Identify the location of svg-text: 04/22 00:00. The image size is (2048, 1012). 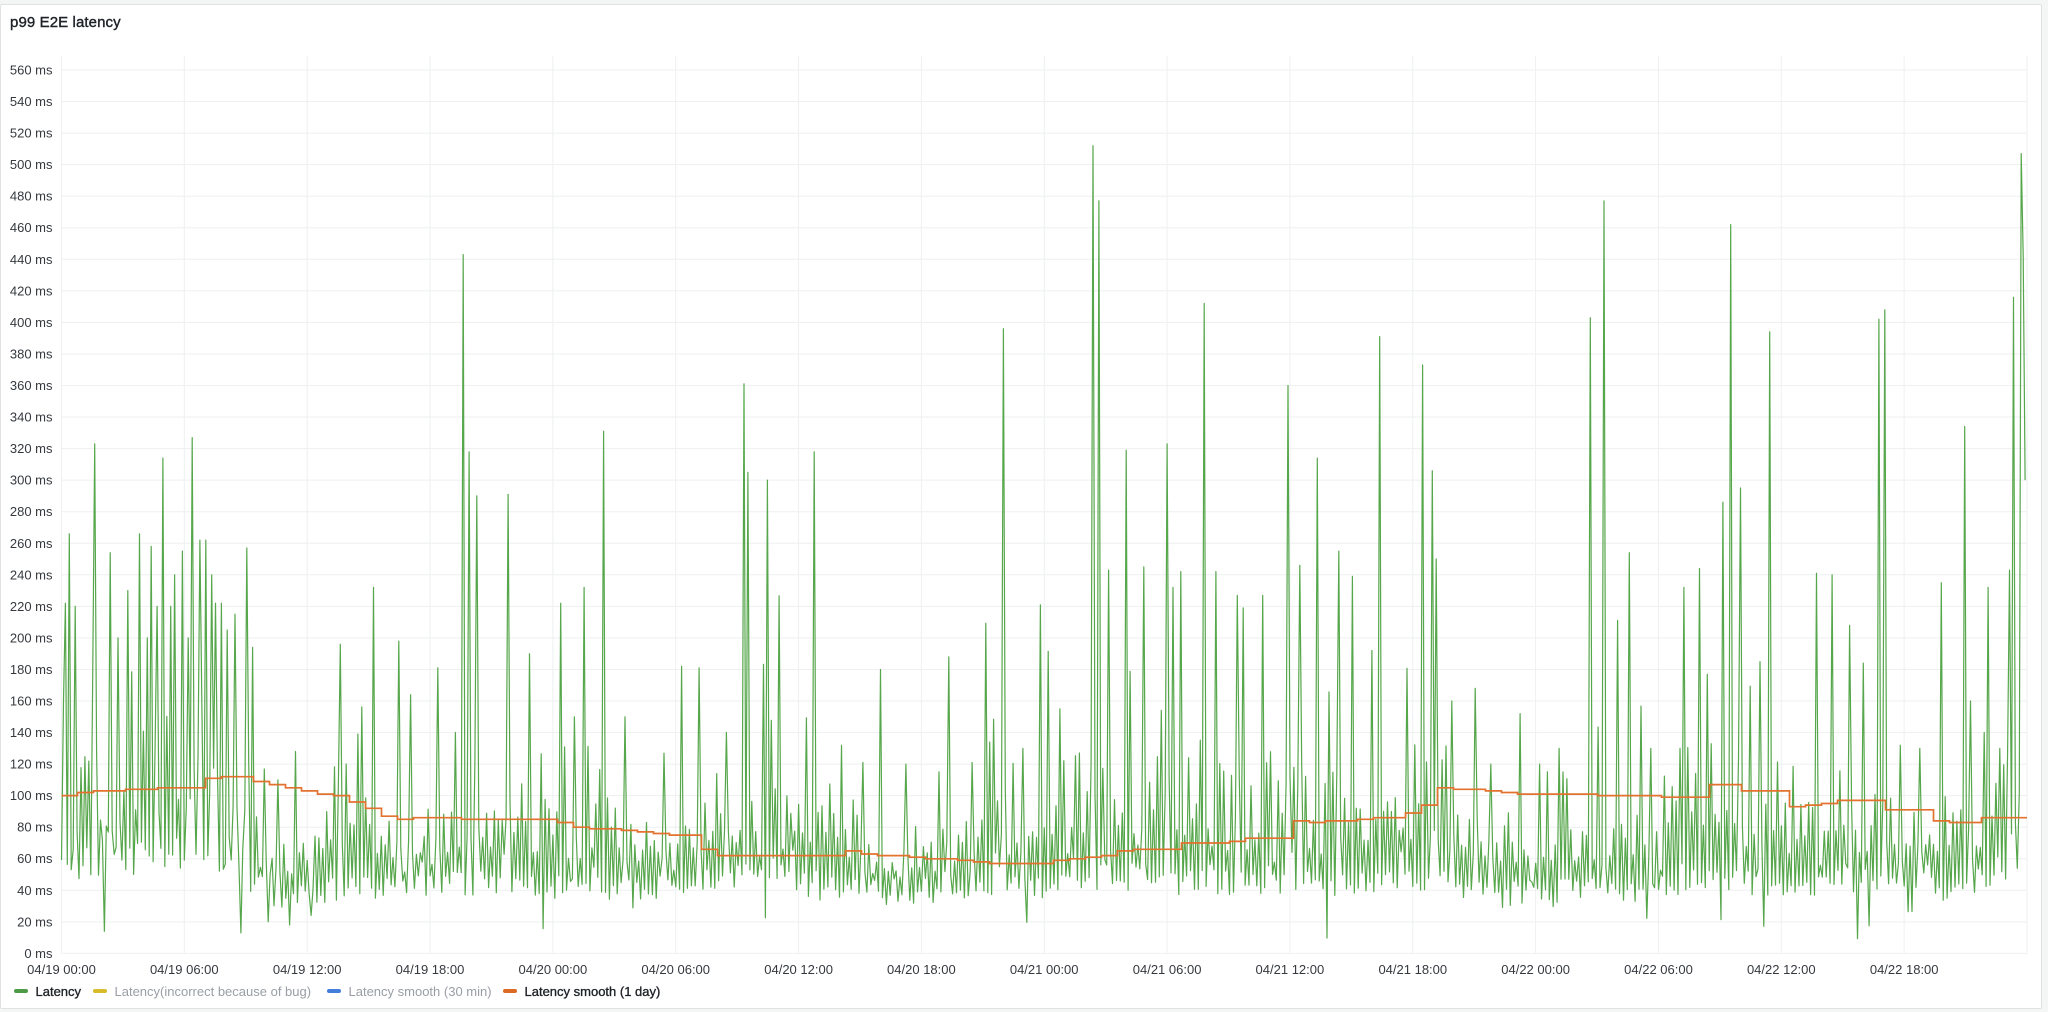
(1535, 969).